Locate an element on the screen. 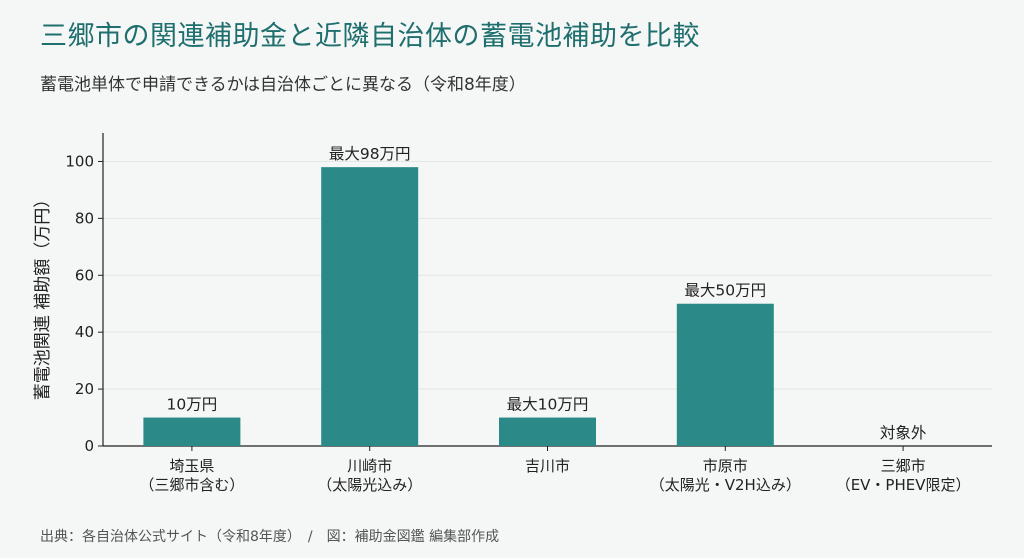 The width and height of the screenshot is (1024, 558). x-tick-label: （太陽光・V2H込み） is located at coordinates (725, 485).